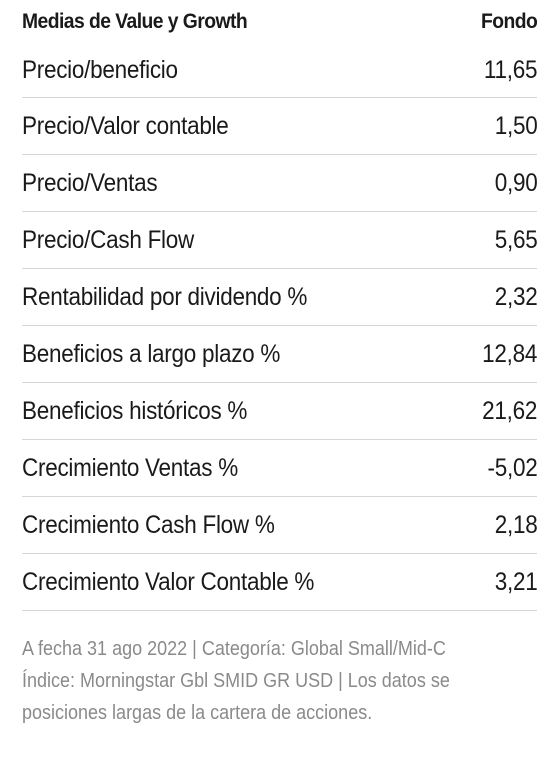  Describe the element at coordinates (515, 524) in the screenshot. I see `row-value: 2,18` at that location.